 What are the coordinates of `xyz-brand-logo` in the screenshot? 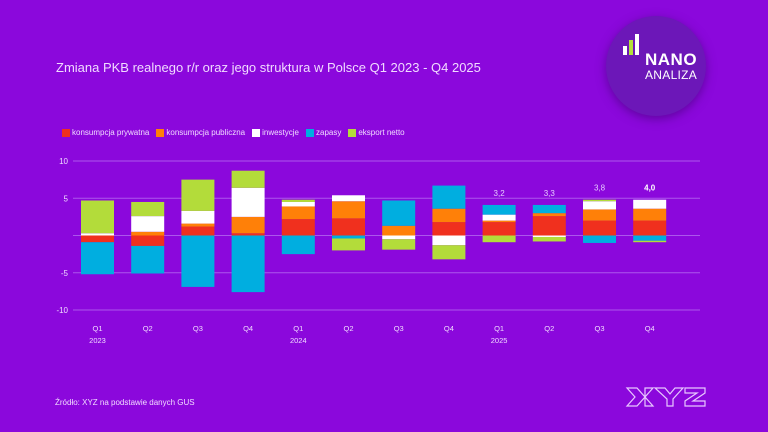 It's located at (665, 397).